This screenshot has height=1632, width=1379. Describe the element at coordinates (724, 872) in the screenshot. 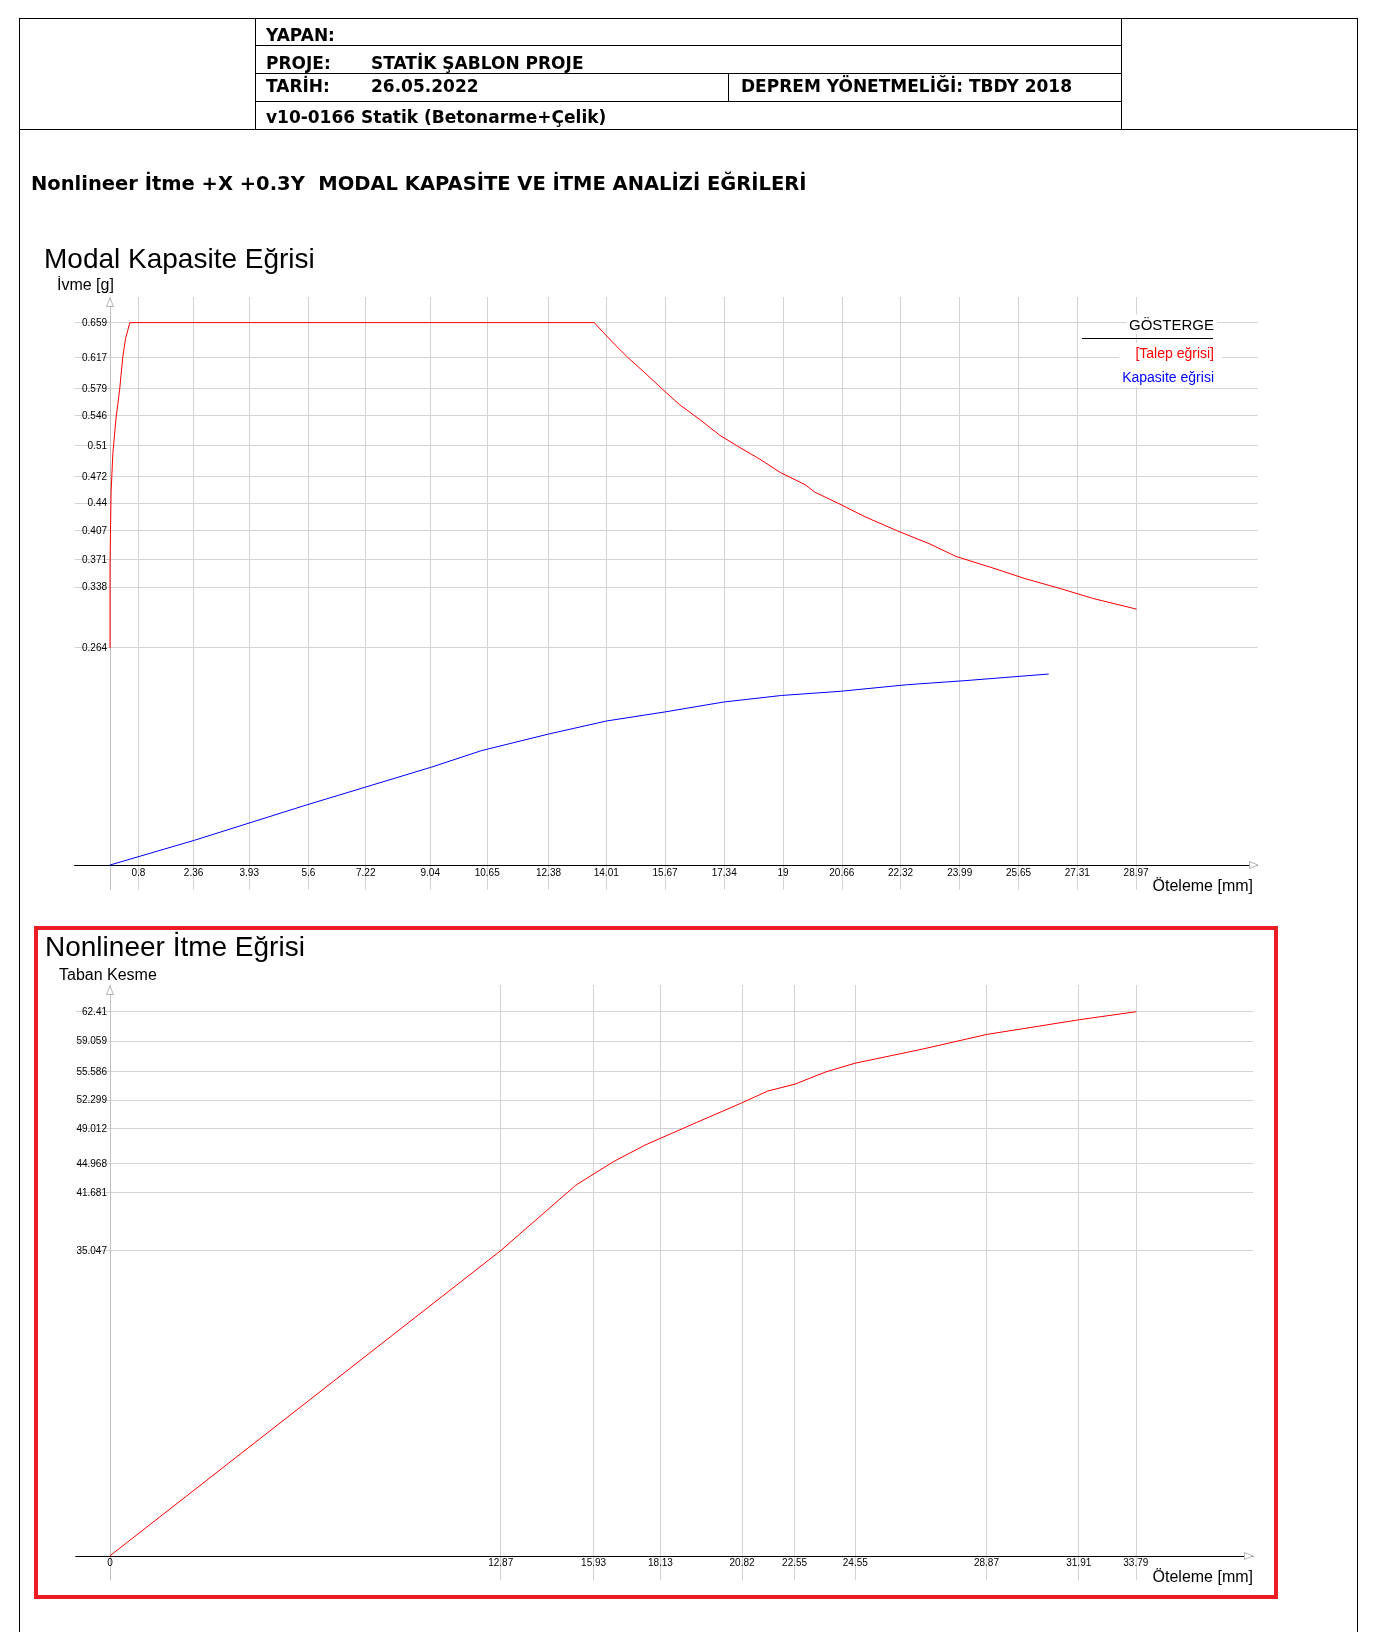

I see `x-tick-label: 17.34` at that location.